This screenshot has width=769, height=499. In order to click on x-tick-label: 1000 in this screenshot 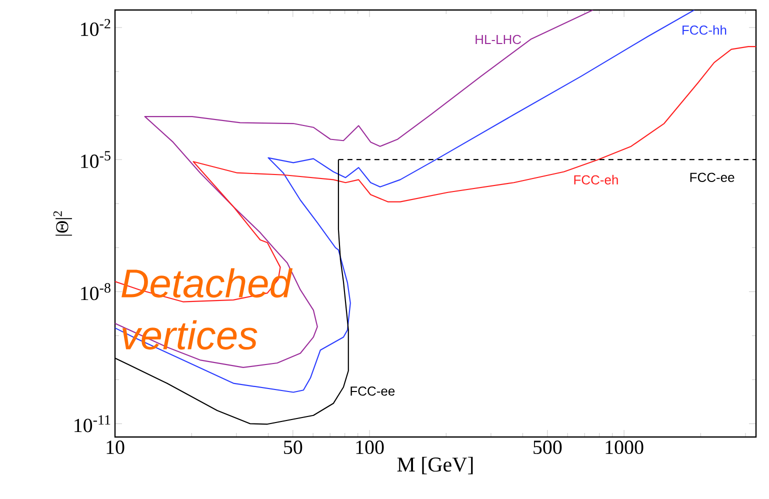, I will do `click(625, 447)`.